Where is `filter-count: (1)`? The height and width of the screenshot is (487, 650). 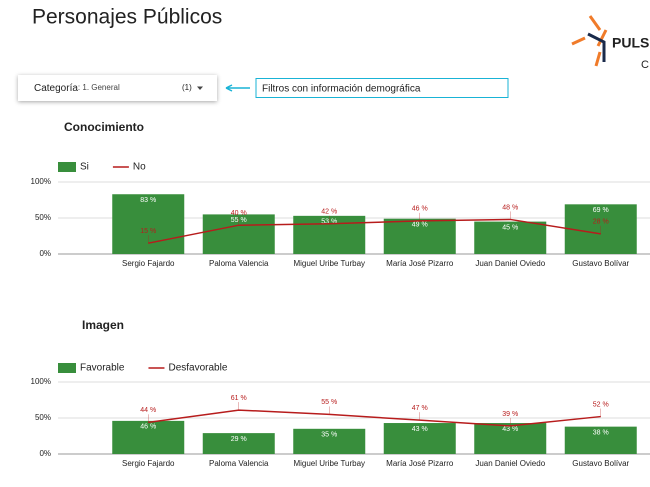
filter-count: (1) is located at coordinates (187, 87).